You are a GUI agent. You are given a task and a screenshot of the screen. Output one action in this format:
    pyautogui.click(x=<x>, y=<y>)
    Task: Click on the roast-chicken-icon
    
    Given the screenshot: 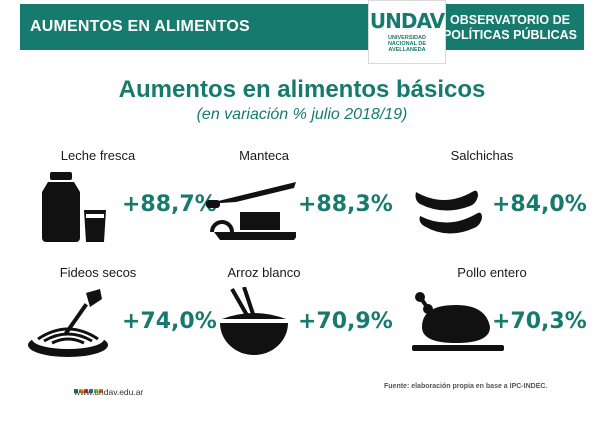 What is the action you would take?
    pyautogui.click(x=458, y=321)
    